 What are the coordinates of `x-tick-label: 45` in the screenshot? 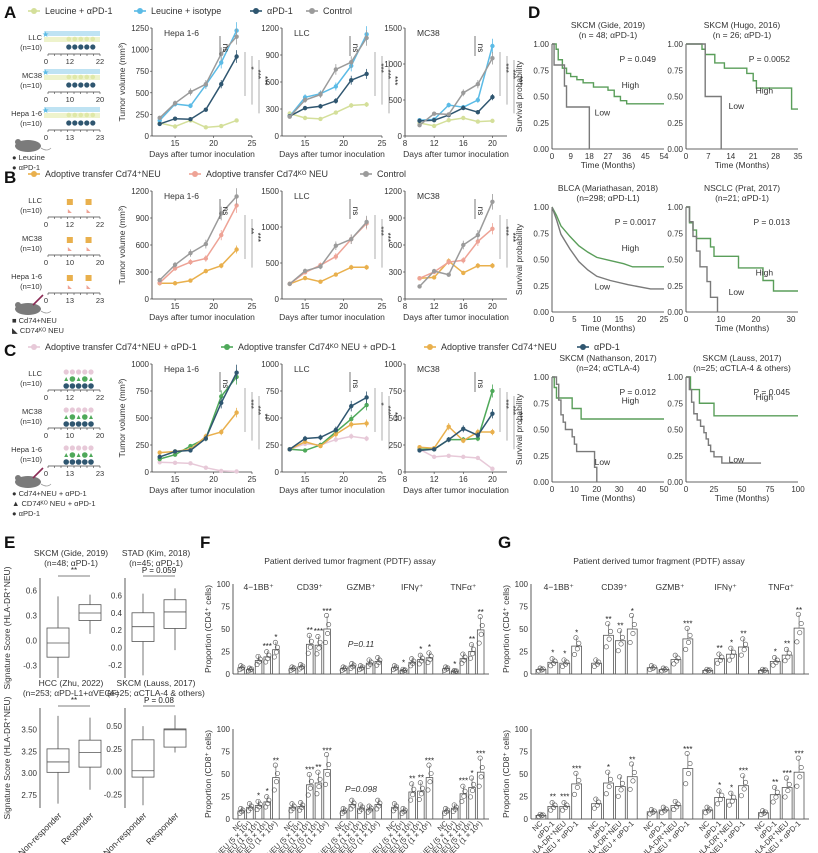 It's located at (645, 156).